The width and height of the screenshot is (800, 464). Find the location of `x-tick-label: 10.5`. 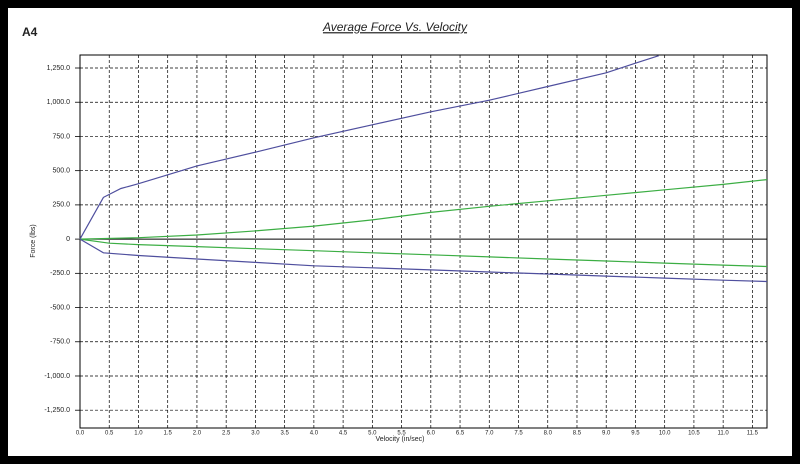

x-tick-label: 10.5 is located at coordinates (694, 434).